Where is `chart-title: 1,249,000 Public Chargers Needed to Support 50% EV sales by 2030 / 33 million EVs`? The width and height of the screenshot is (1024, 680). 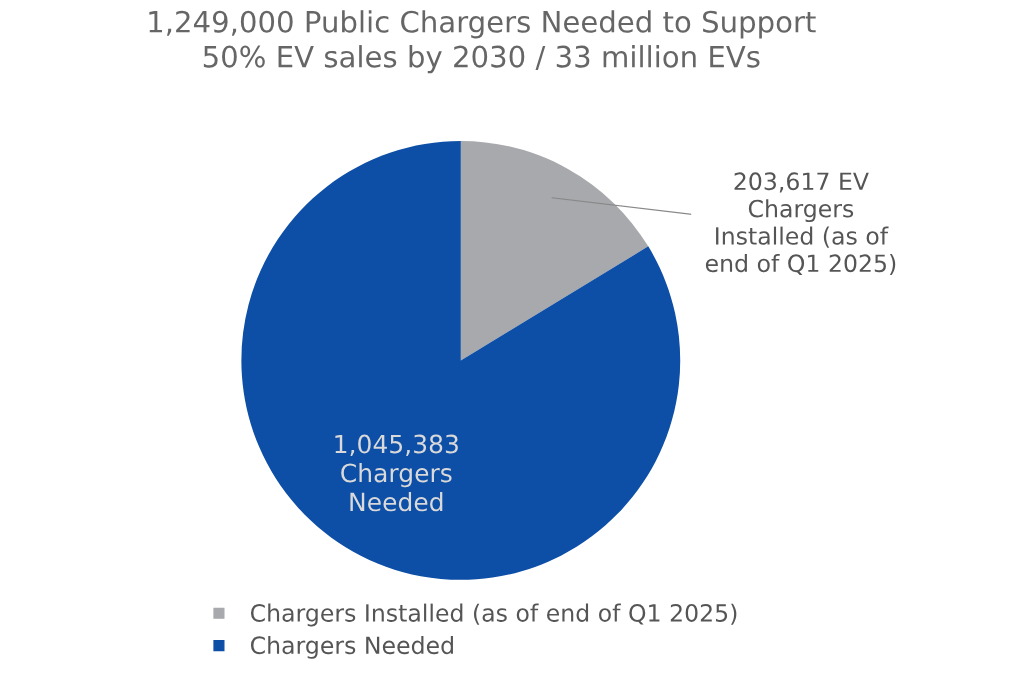
chart-title: 1,249,000 Public Chargers Needed to Support 50% EV sales by 2030 / 33 million EVs is located at coordinates (482, 42).